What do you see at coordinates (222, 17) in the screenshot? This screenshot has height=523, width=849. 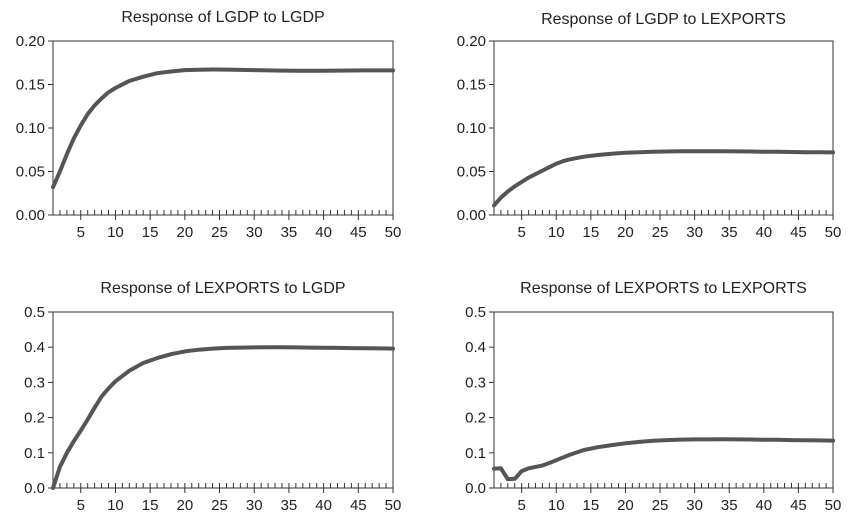 I see `chart-title: Response of LGDP to LGDP` at bounding box center [222, 17].